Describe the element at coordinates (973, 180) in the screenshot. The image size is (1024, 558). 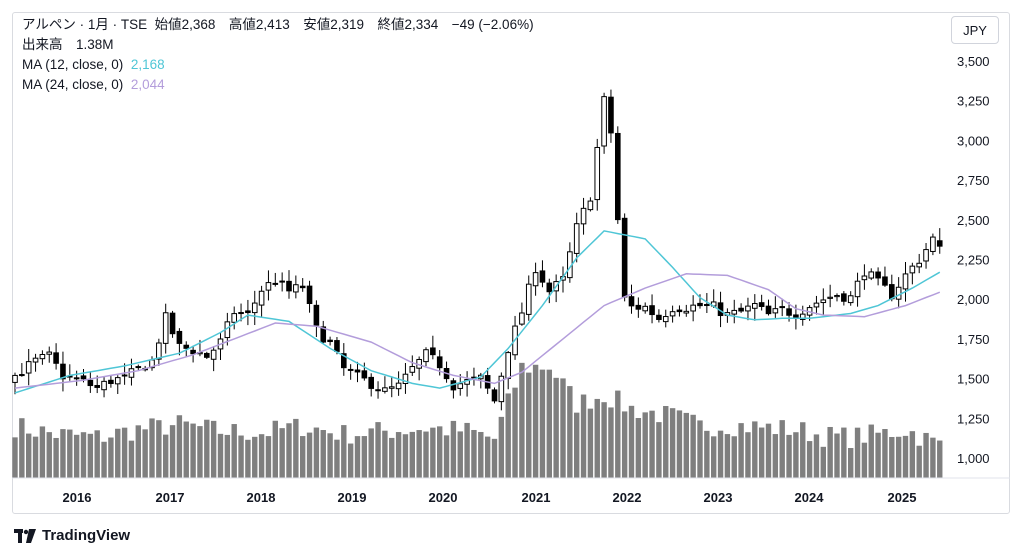
I see `price-tick-label: 2,750` at that location.